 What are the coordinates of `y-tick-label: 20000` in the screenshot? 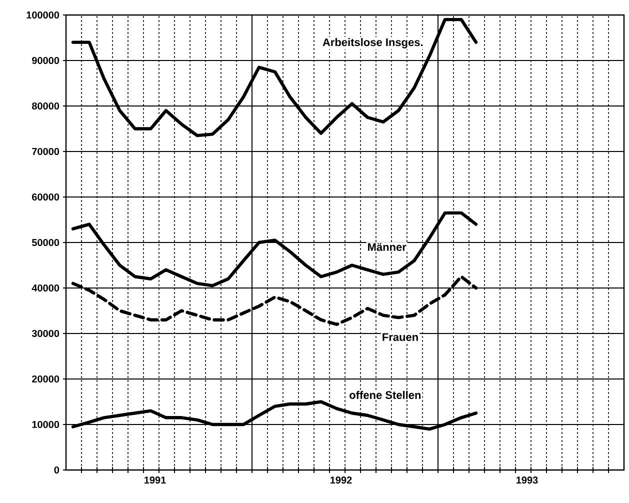 It's located at (46, 379).